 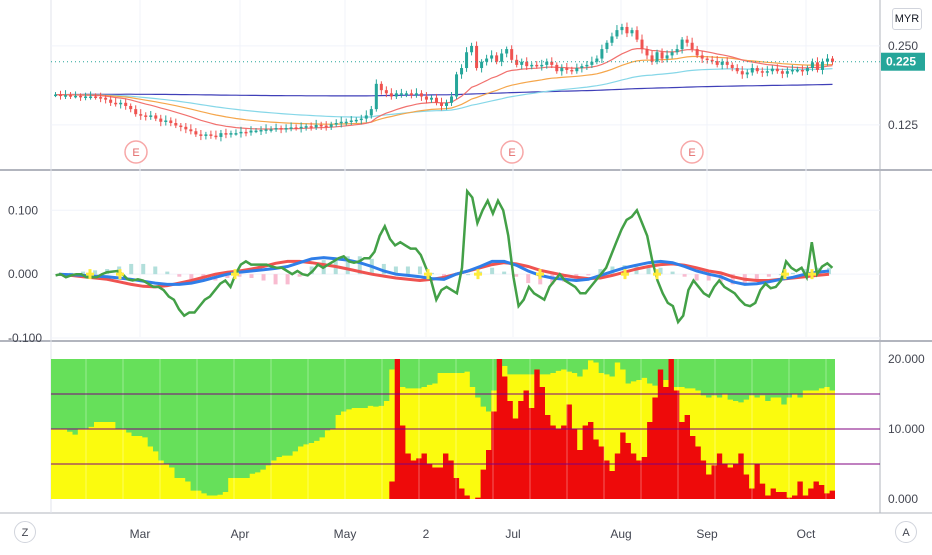 I want to click on signal-line-blue, so click(x=444, y=271).